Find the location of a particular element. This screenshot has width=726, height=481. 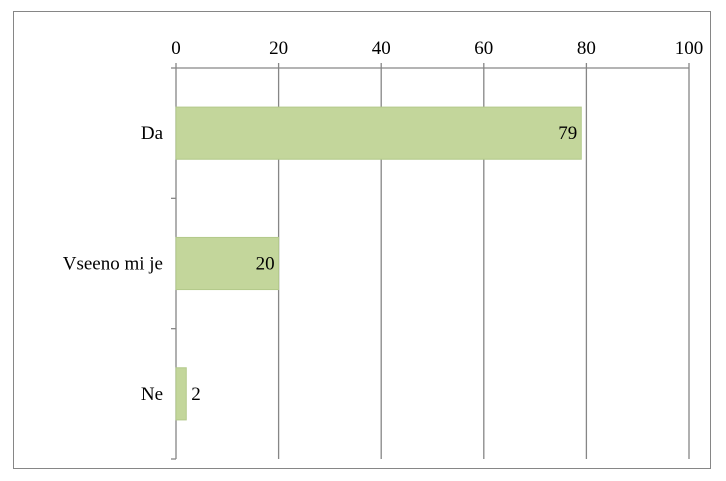

x-tick-label: 100 is located at coordinates (689, 48).